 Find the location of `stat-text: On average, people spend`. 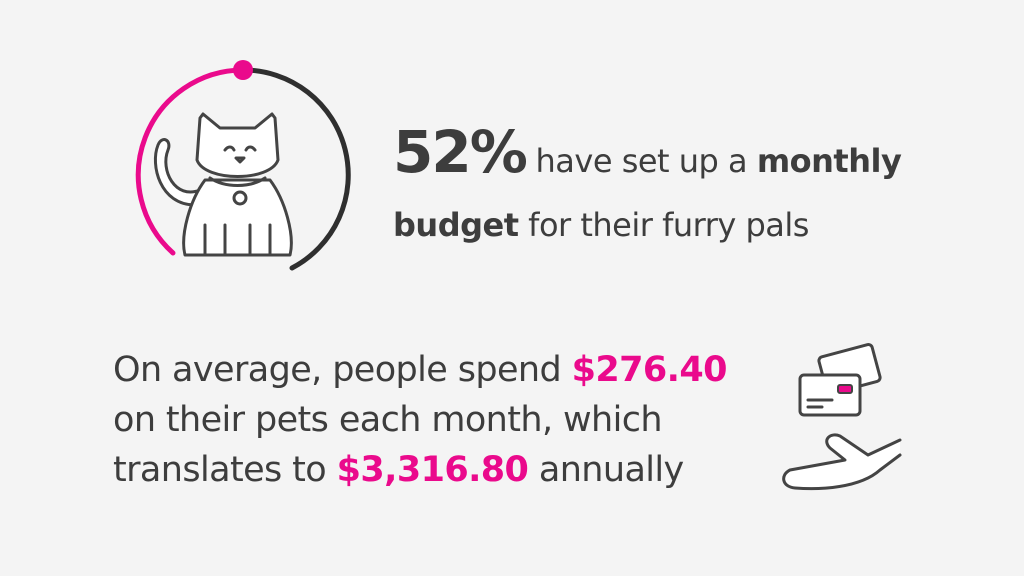

stat-text: On average, people spend is located at coordinates (337, 370).